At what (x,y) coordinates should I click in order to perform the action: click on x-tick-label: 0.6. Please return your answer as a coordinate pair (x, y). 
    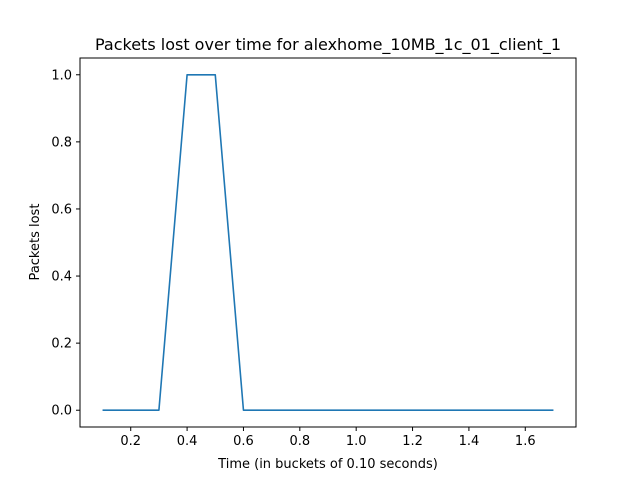
    Looking at the image, I should click on (243, 441).